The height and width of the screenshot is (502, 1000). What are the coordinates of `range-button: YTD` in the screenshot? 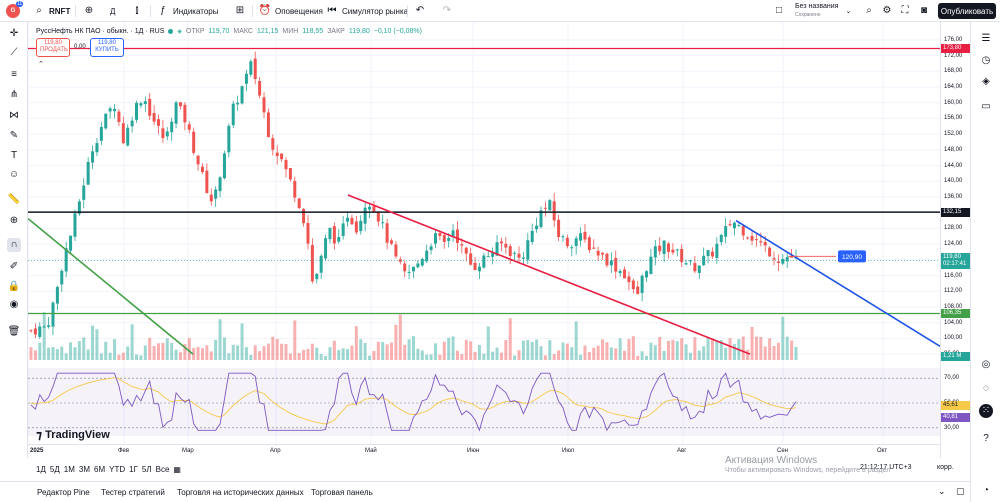 It's located at (117, 469).